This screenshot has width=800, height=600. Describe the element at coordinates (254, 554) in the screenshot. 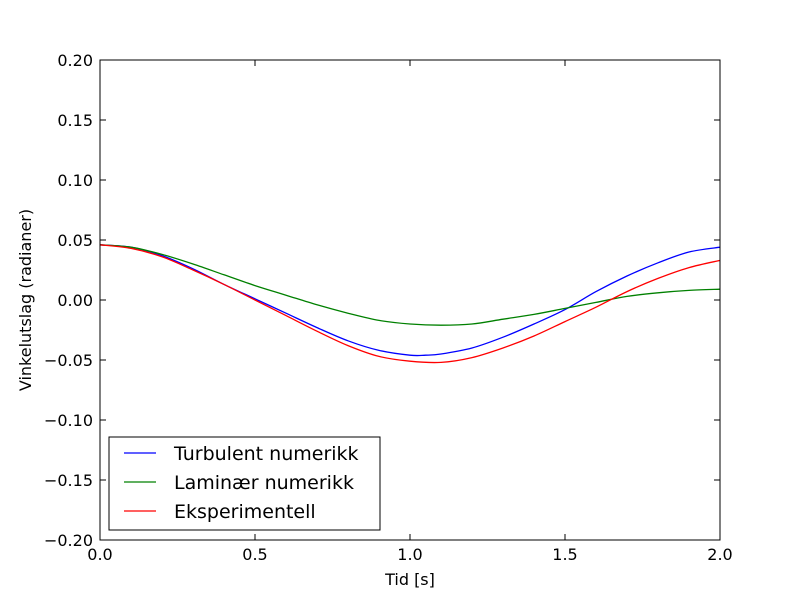

I see `x-tick-label: 0.5` at that location.